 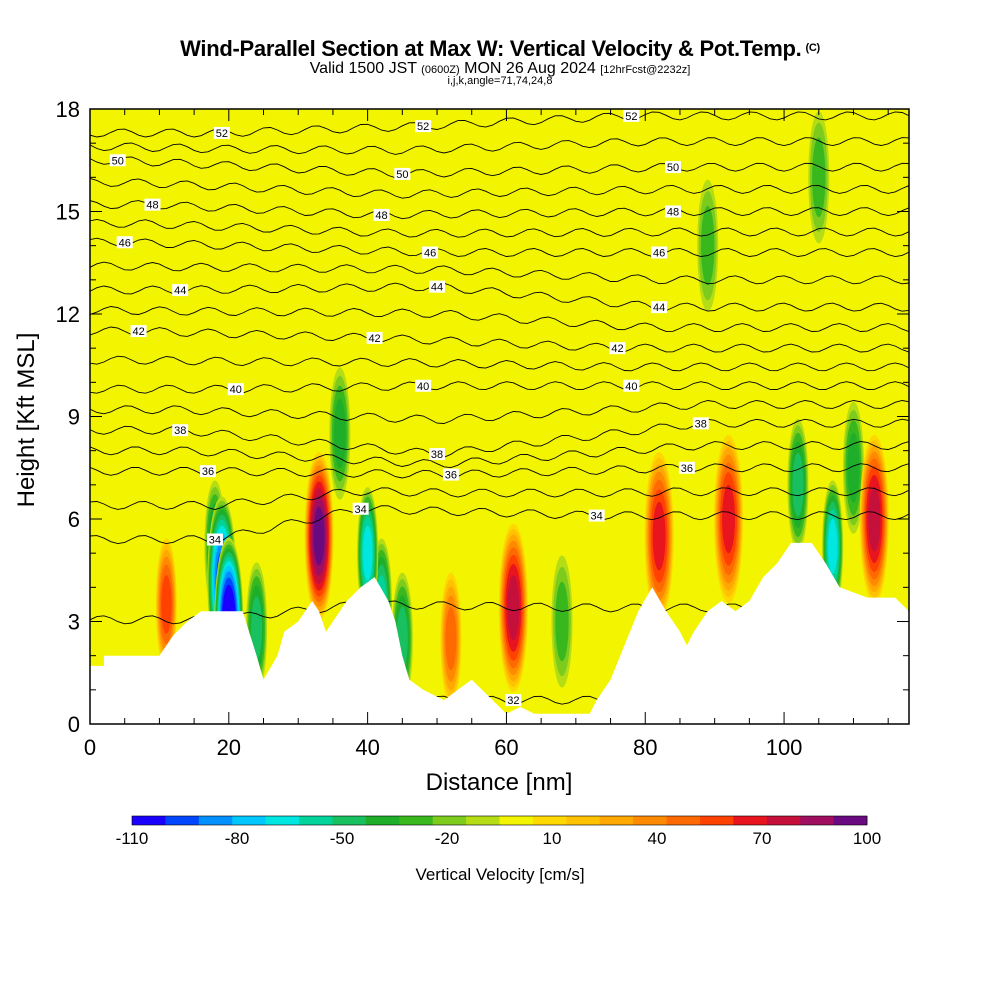 I want to click on forecast-info: [12hrFcst@2232z], so click(x=645, y=70).